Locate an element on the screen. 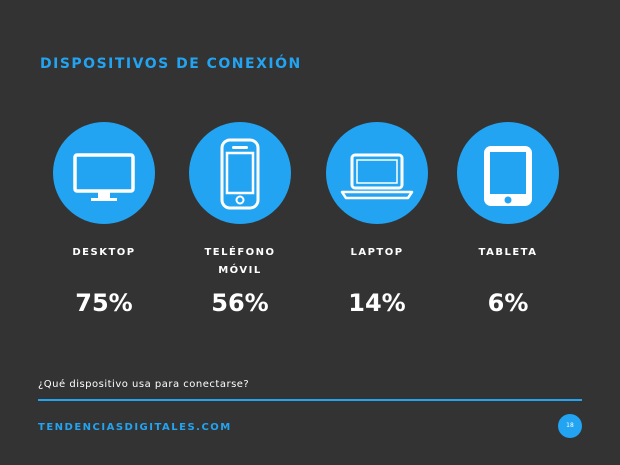  device-tablet: TABLETA 6% is located at coordinates (508, 219).